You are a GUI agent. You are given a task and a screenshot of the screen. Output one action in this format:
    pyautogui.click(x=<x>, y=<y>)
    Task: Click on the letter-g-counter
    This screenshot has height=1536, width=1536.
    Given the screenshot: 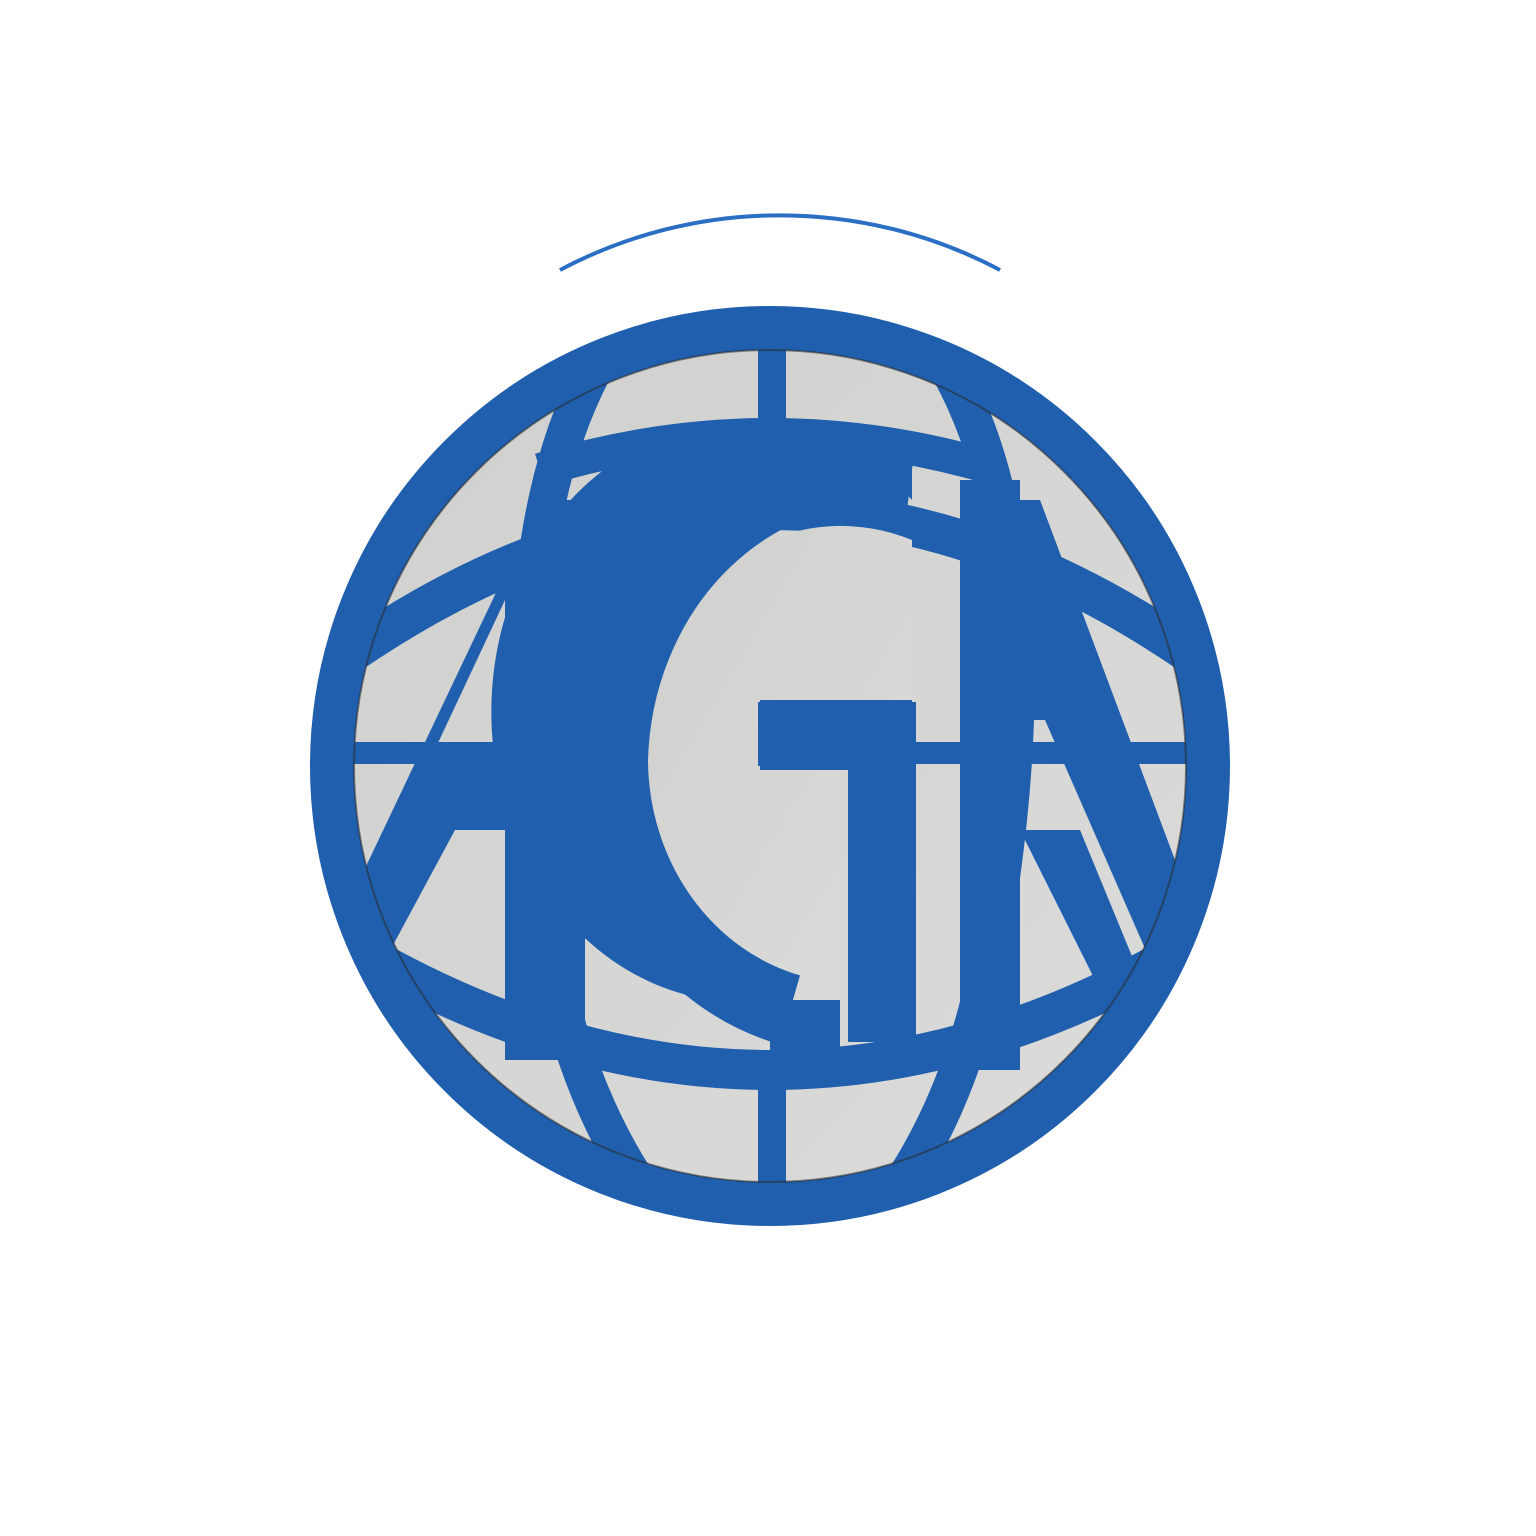 What is the action you would take?
    pyautogui.click(x=770, y=762)
    